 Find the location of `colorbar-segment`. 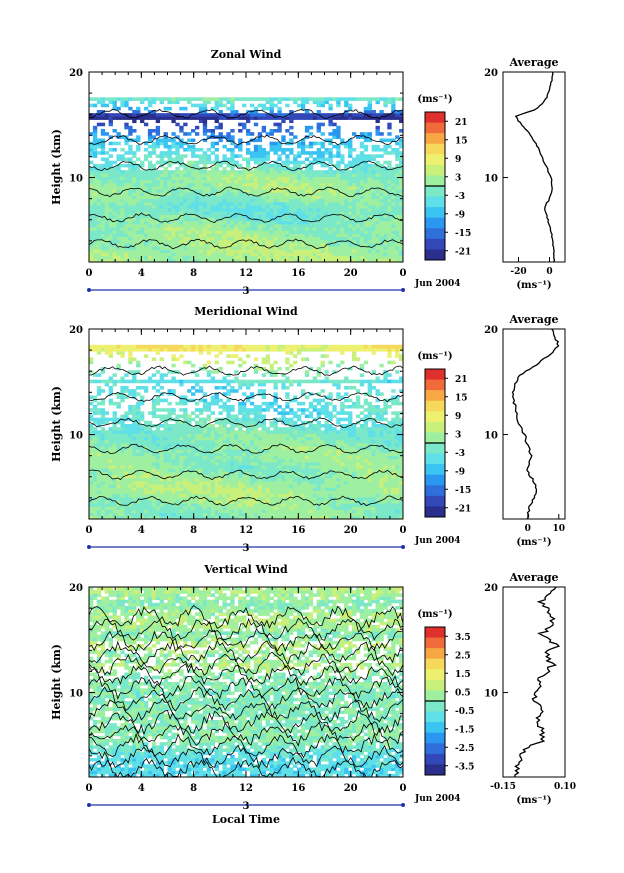

colorbar-segment is located at coordinates (435, 149).